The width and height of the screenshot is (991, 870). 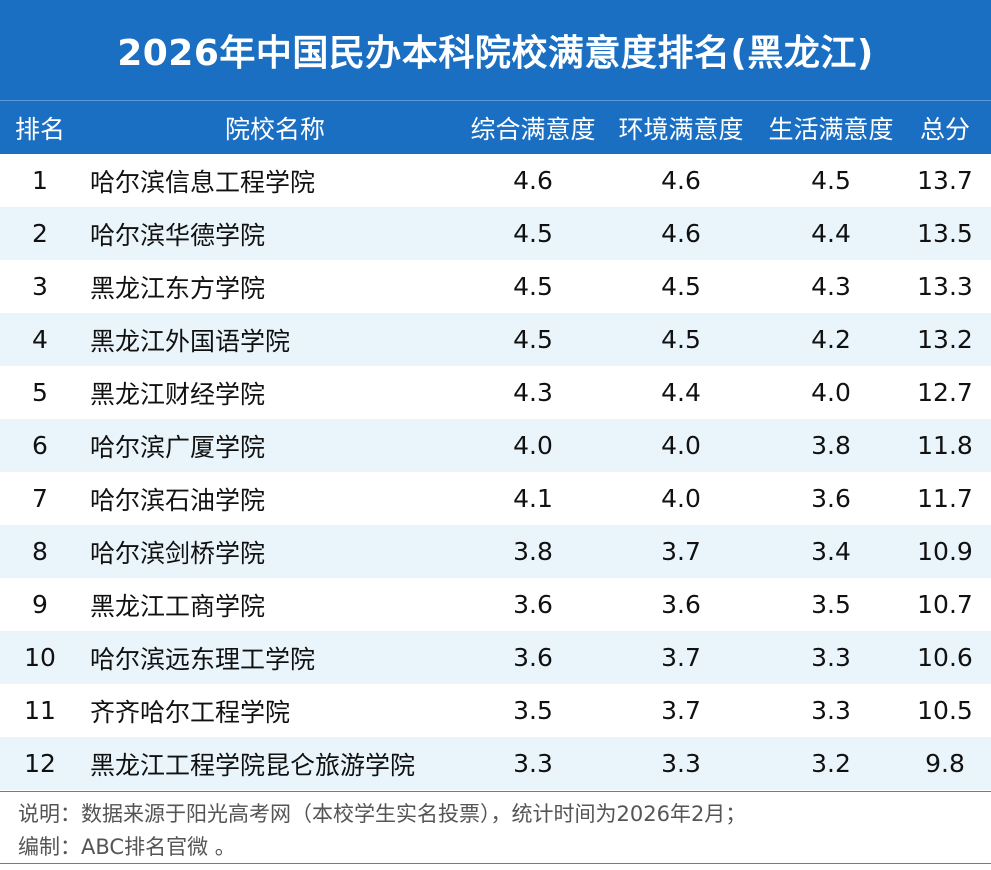 I want to click on cell-rank: 10, so click(x=40, y=657).